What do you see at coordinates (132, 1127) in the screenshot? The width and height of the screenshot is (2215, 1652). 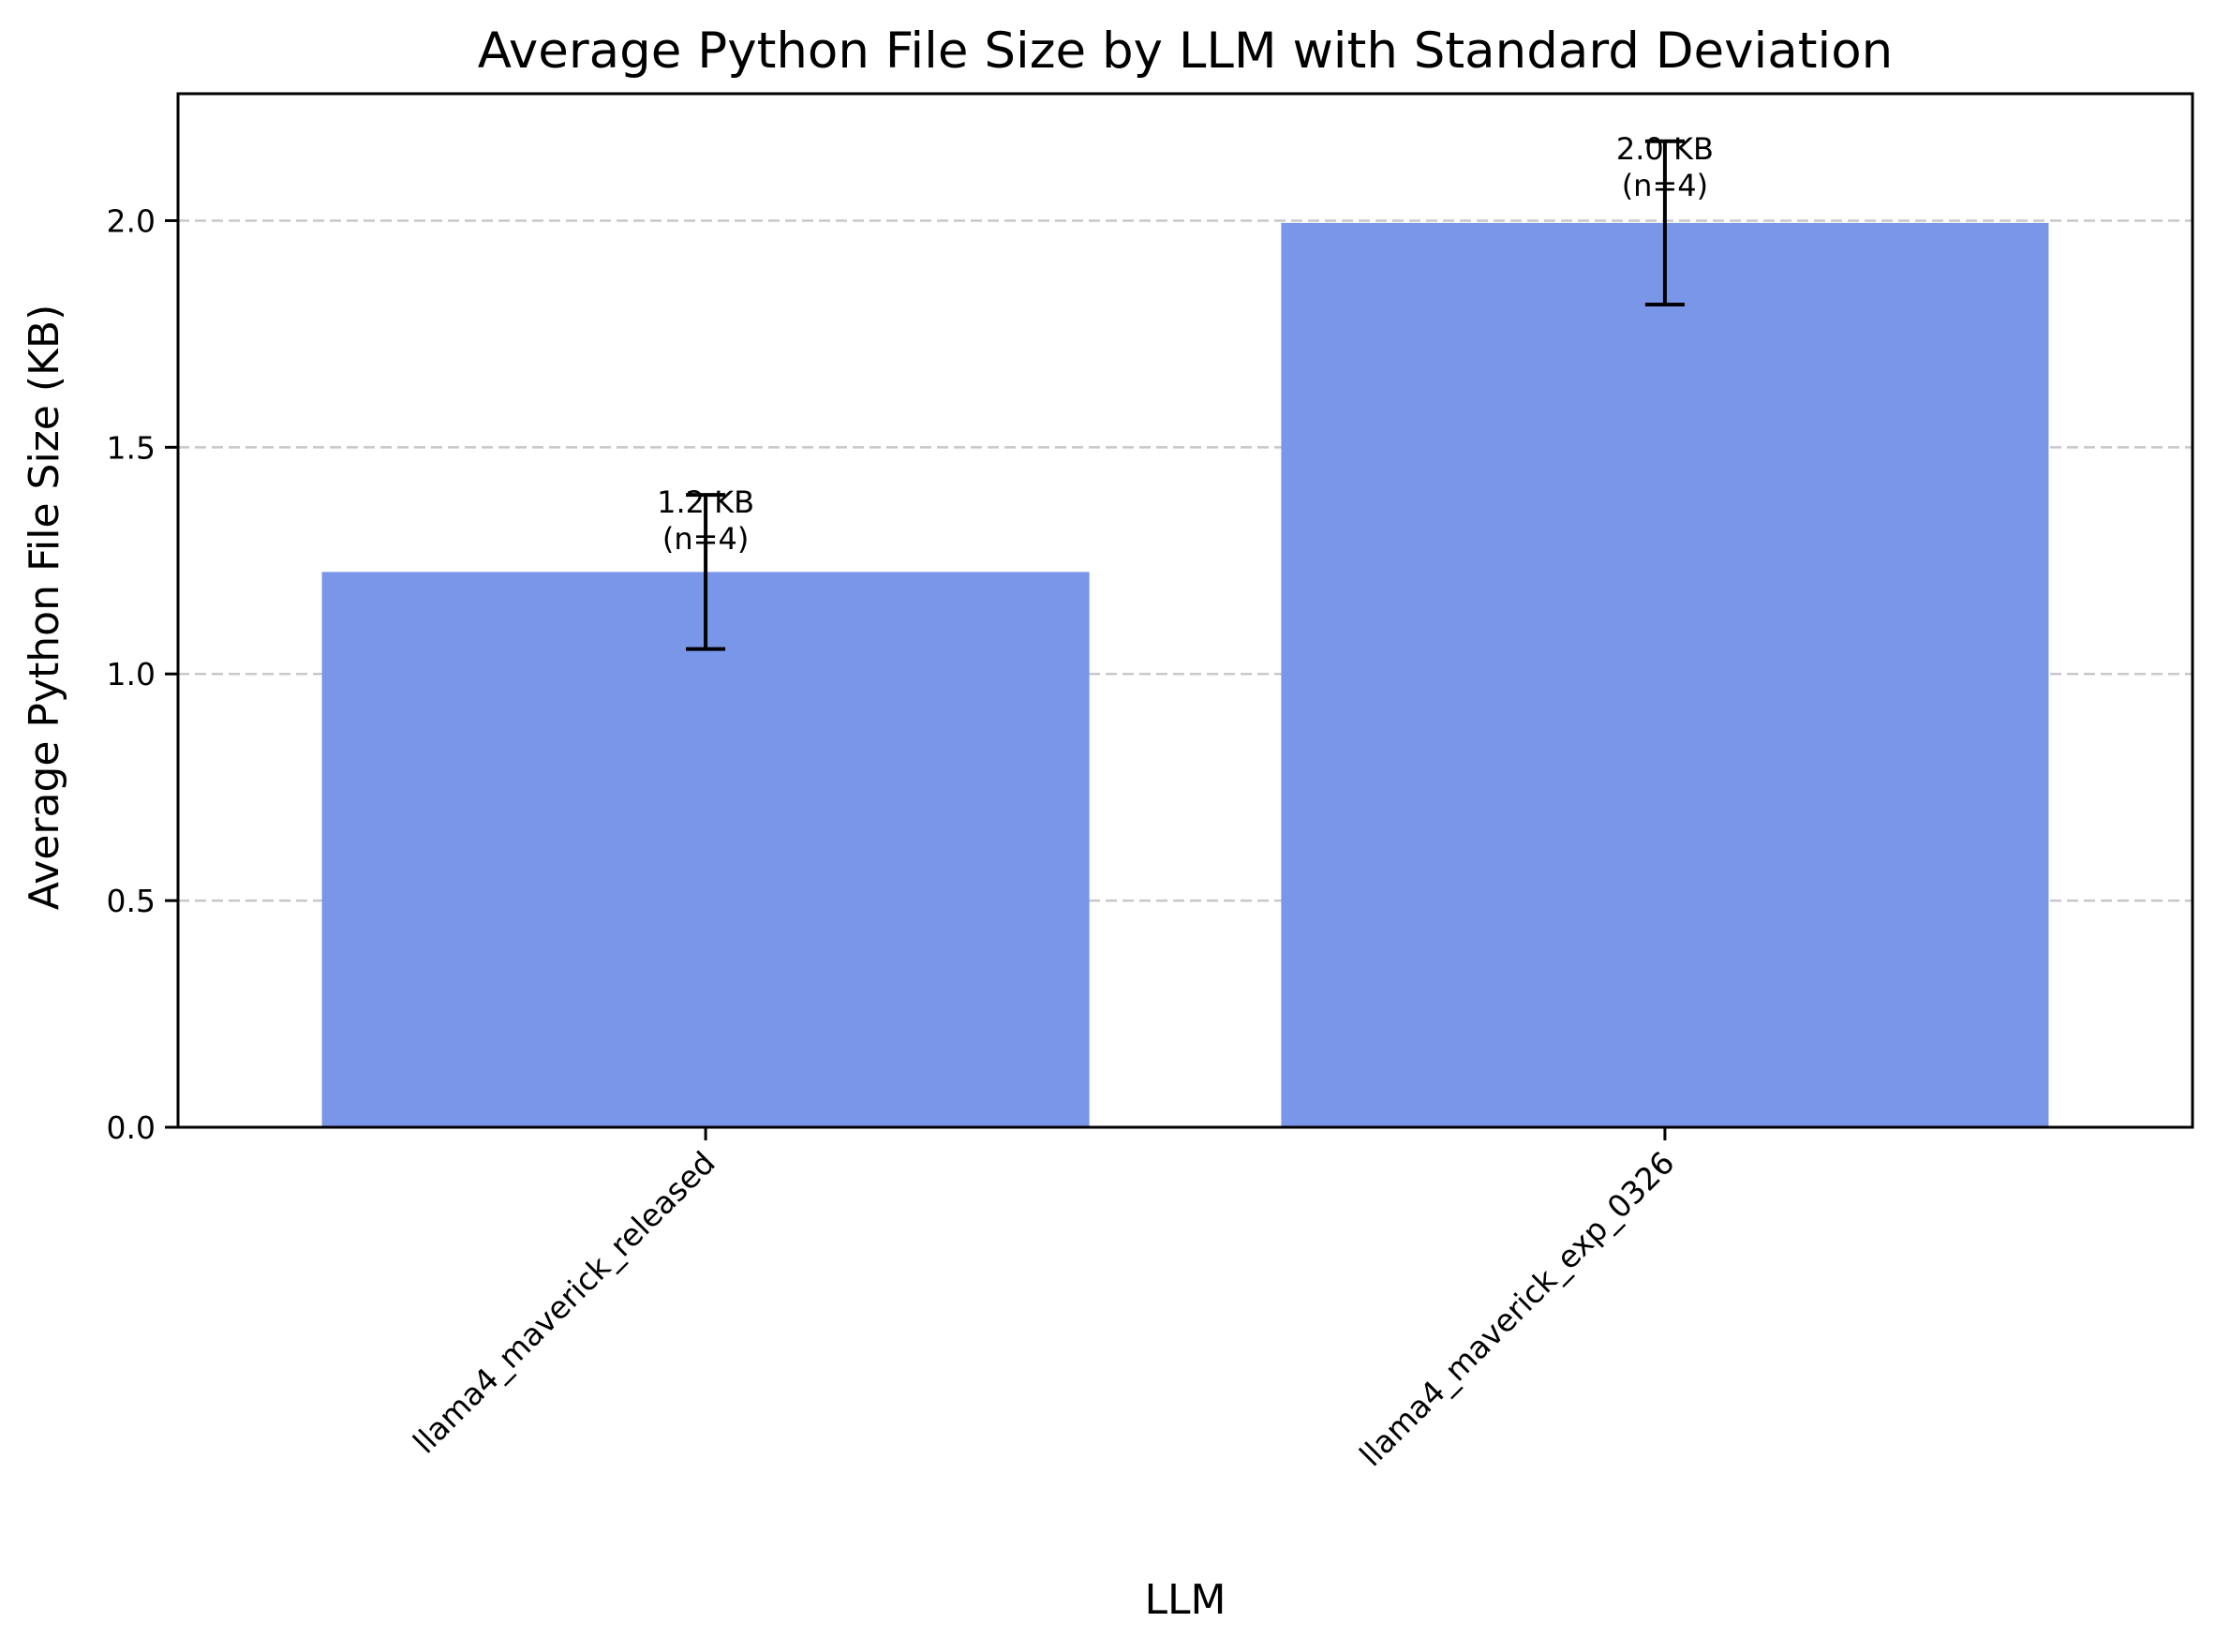 I see `y-tick-label: 0.0` at bounding box center [132, 1127].